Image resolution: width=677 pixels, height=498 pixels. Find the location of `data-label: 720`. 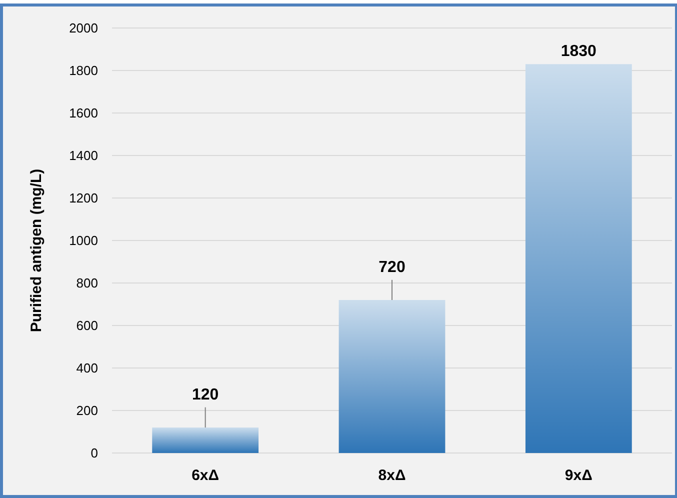

data-label: 720 is located at coordinates (392, 267).